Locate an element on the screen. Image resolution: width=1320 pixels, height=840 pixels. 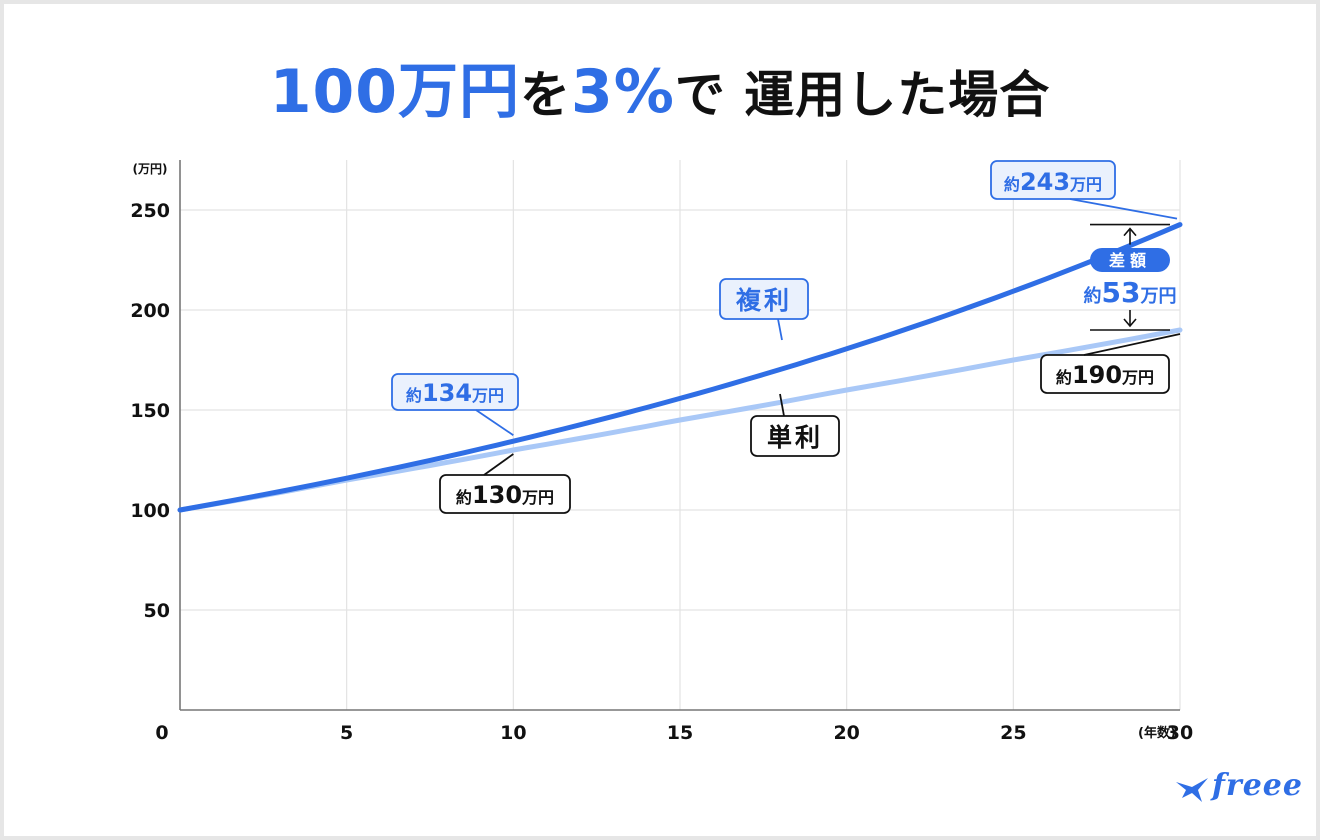
annotation-compound-30: 約243万円 is located at coordinates (1084, 190).